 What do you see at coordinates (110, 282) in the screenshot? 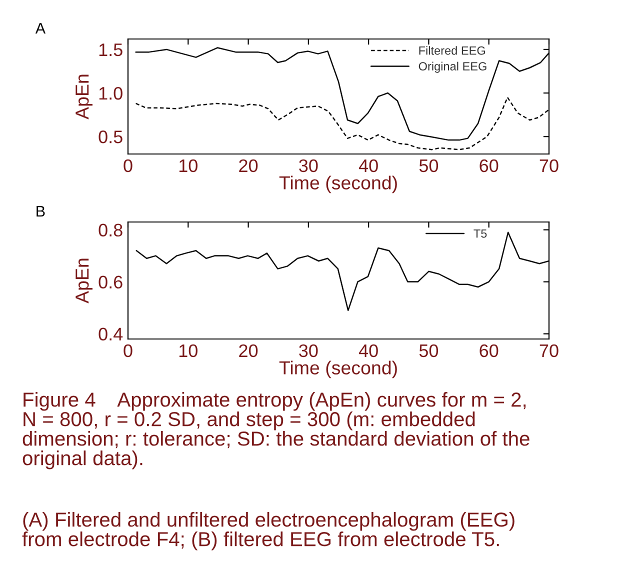
I see `y-tick-label: 0.6` at bounding box center [110, 282].